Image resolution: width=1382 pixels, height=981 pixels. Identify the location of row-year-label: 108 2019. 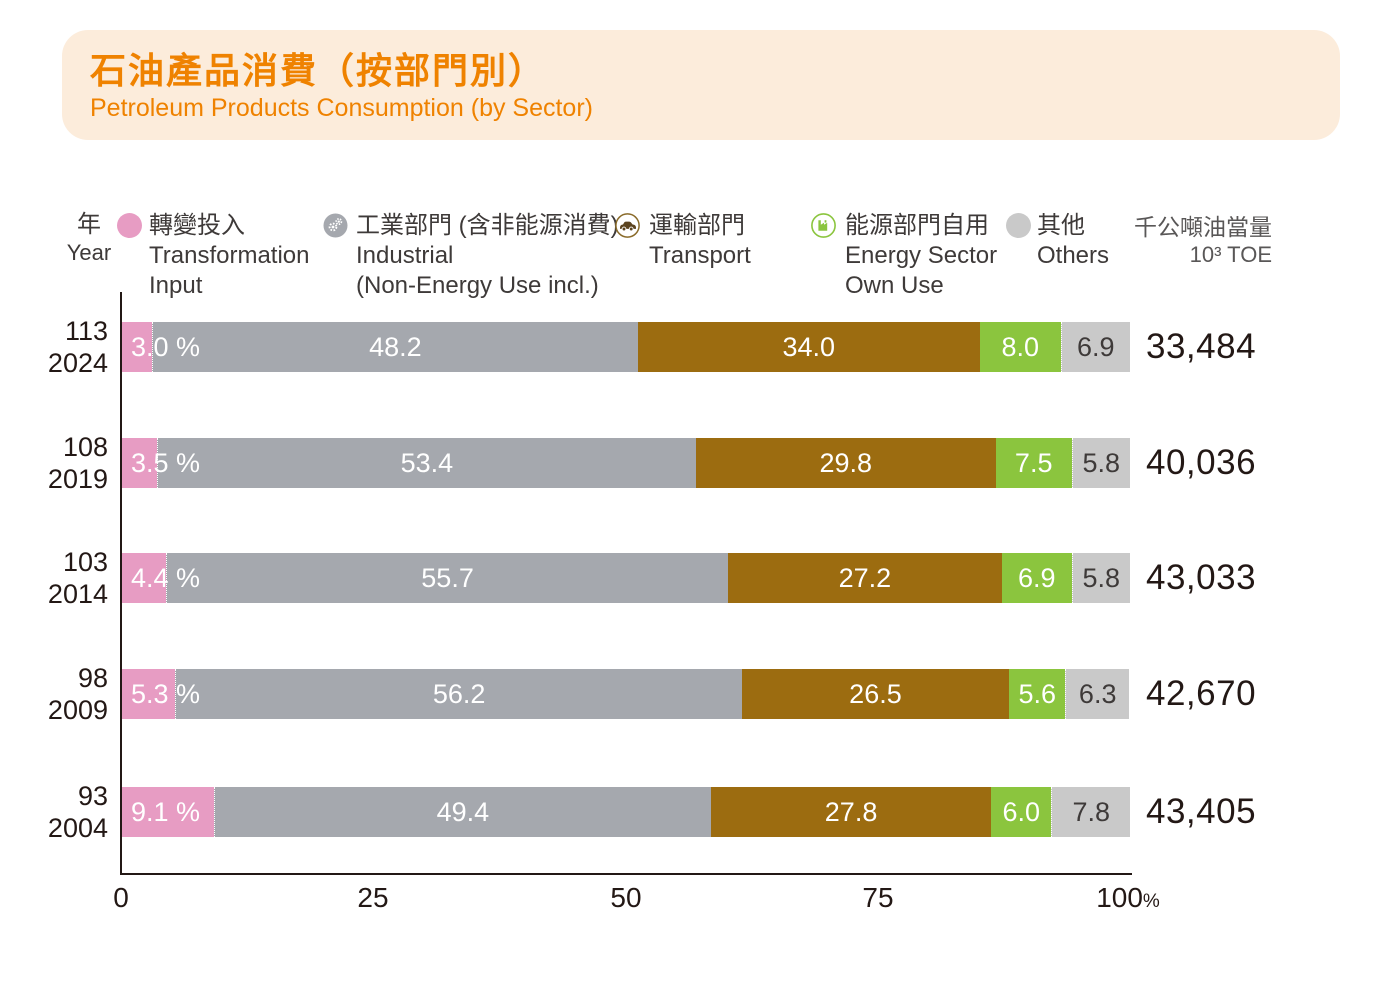
(77, 463).